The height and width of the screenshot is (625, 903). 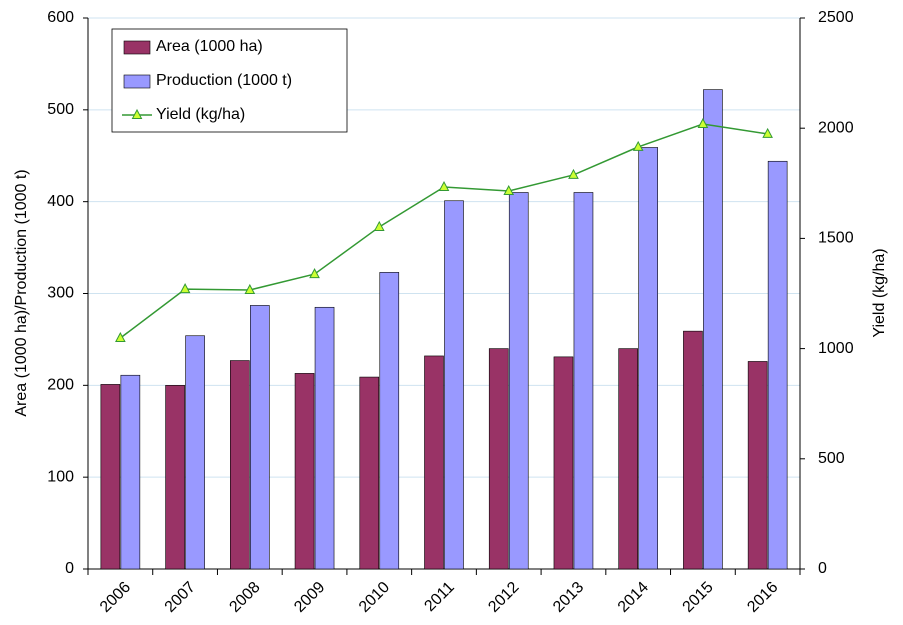 I want to click on y2-tick-label: 1500, so click(x=836, y=238).